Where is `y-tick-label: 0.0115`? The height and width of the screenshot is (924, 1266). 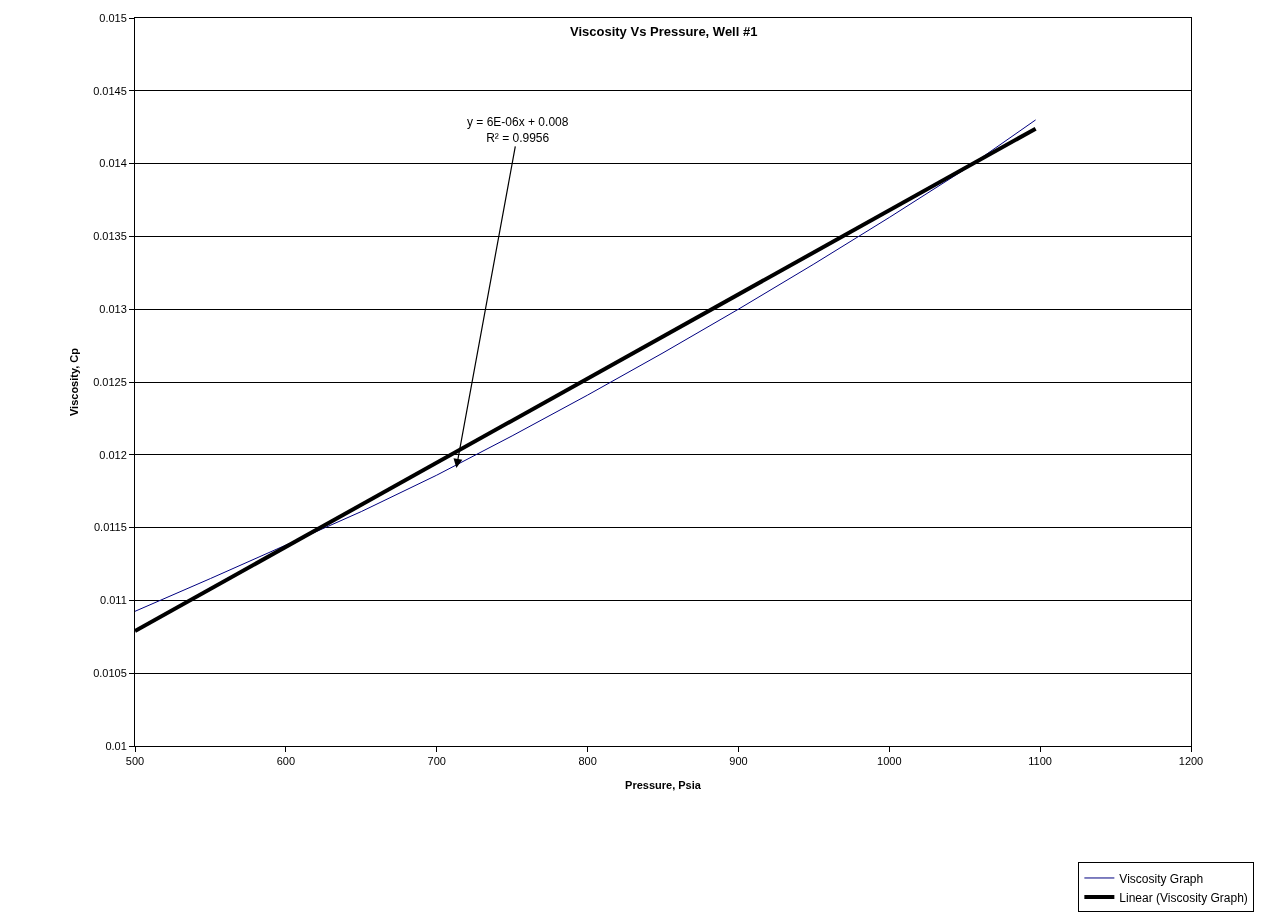
y-tick-label: 0.0115 is located at coordinates (110, 527).